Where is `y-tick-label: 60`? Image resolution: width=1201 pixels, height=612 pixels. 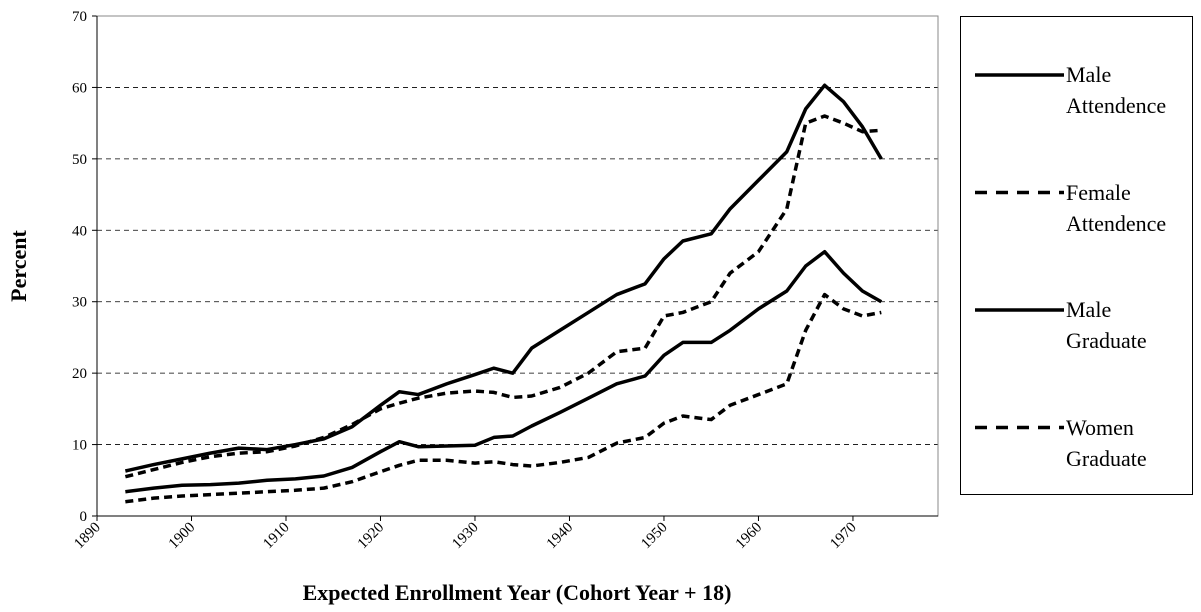 y-tick-label: 60 is located at coordinates (79, 88).